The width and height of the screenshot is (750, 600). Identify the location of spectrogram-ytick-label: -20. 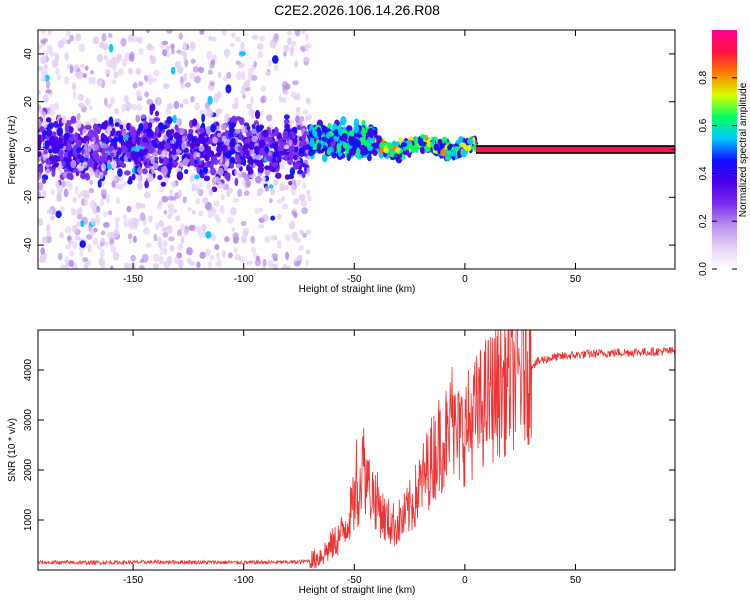
(28, 197).